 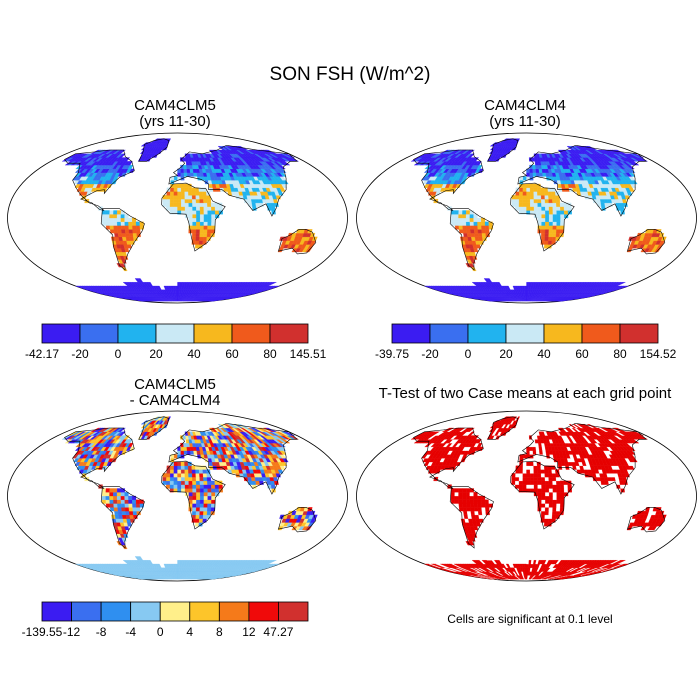 What do you see at coordinates (177, 496) in the screenshot?
I see `map-difference` at bounding box center [177, 496].